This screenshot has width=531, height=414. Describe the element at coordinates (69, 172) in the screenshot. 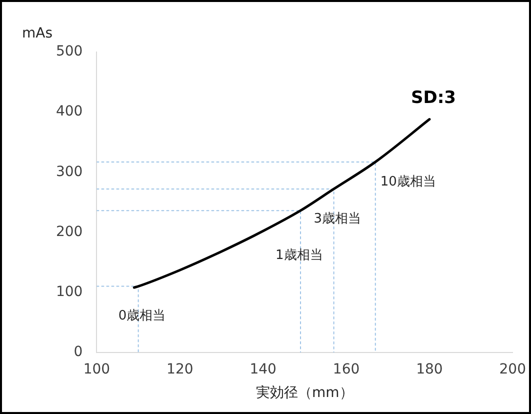

I see `y-tick-label: 300` at that location.